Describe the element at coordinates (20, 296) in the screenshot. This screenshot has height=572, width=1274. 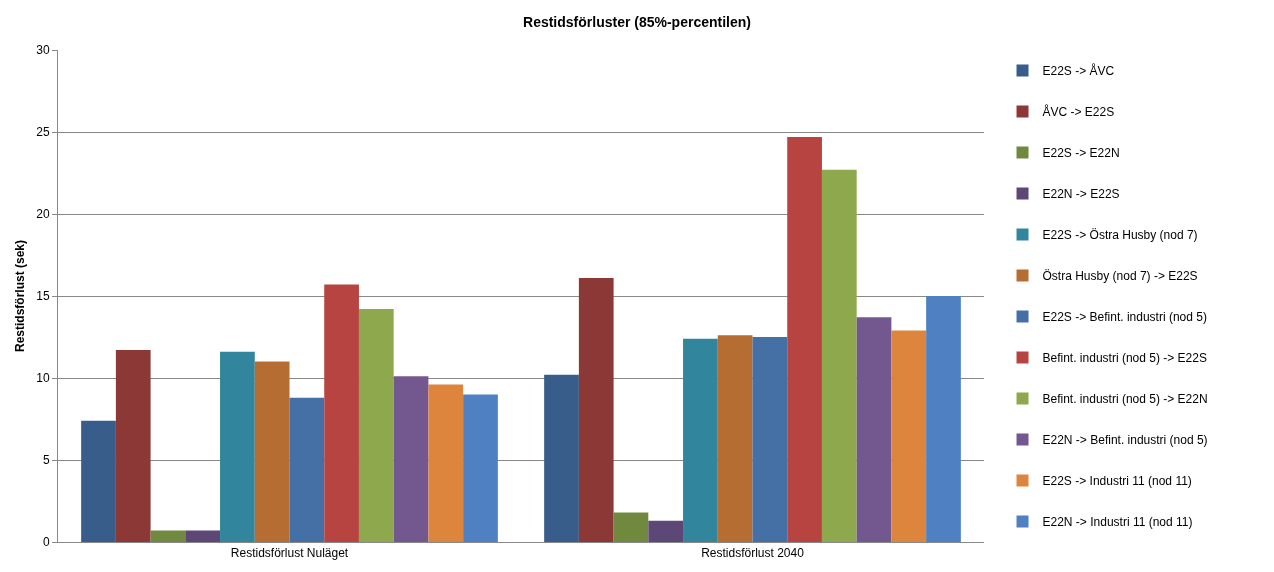
I see `y-axis-title: Restidsförlust (sek)` at that location.